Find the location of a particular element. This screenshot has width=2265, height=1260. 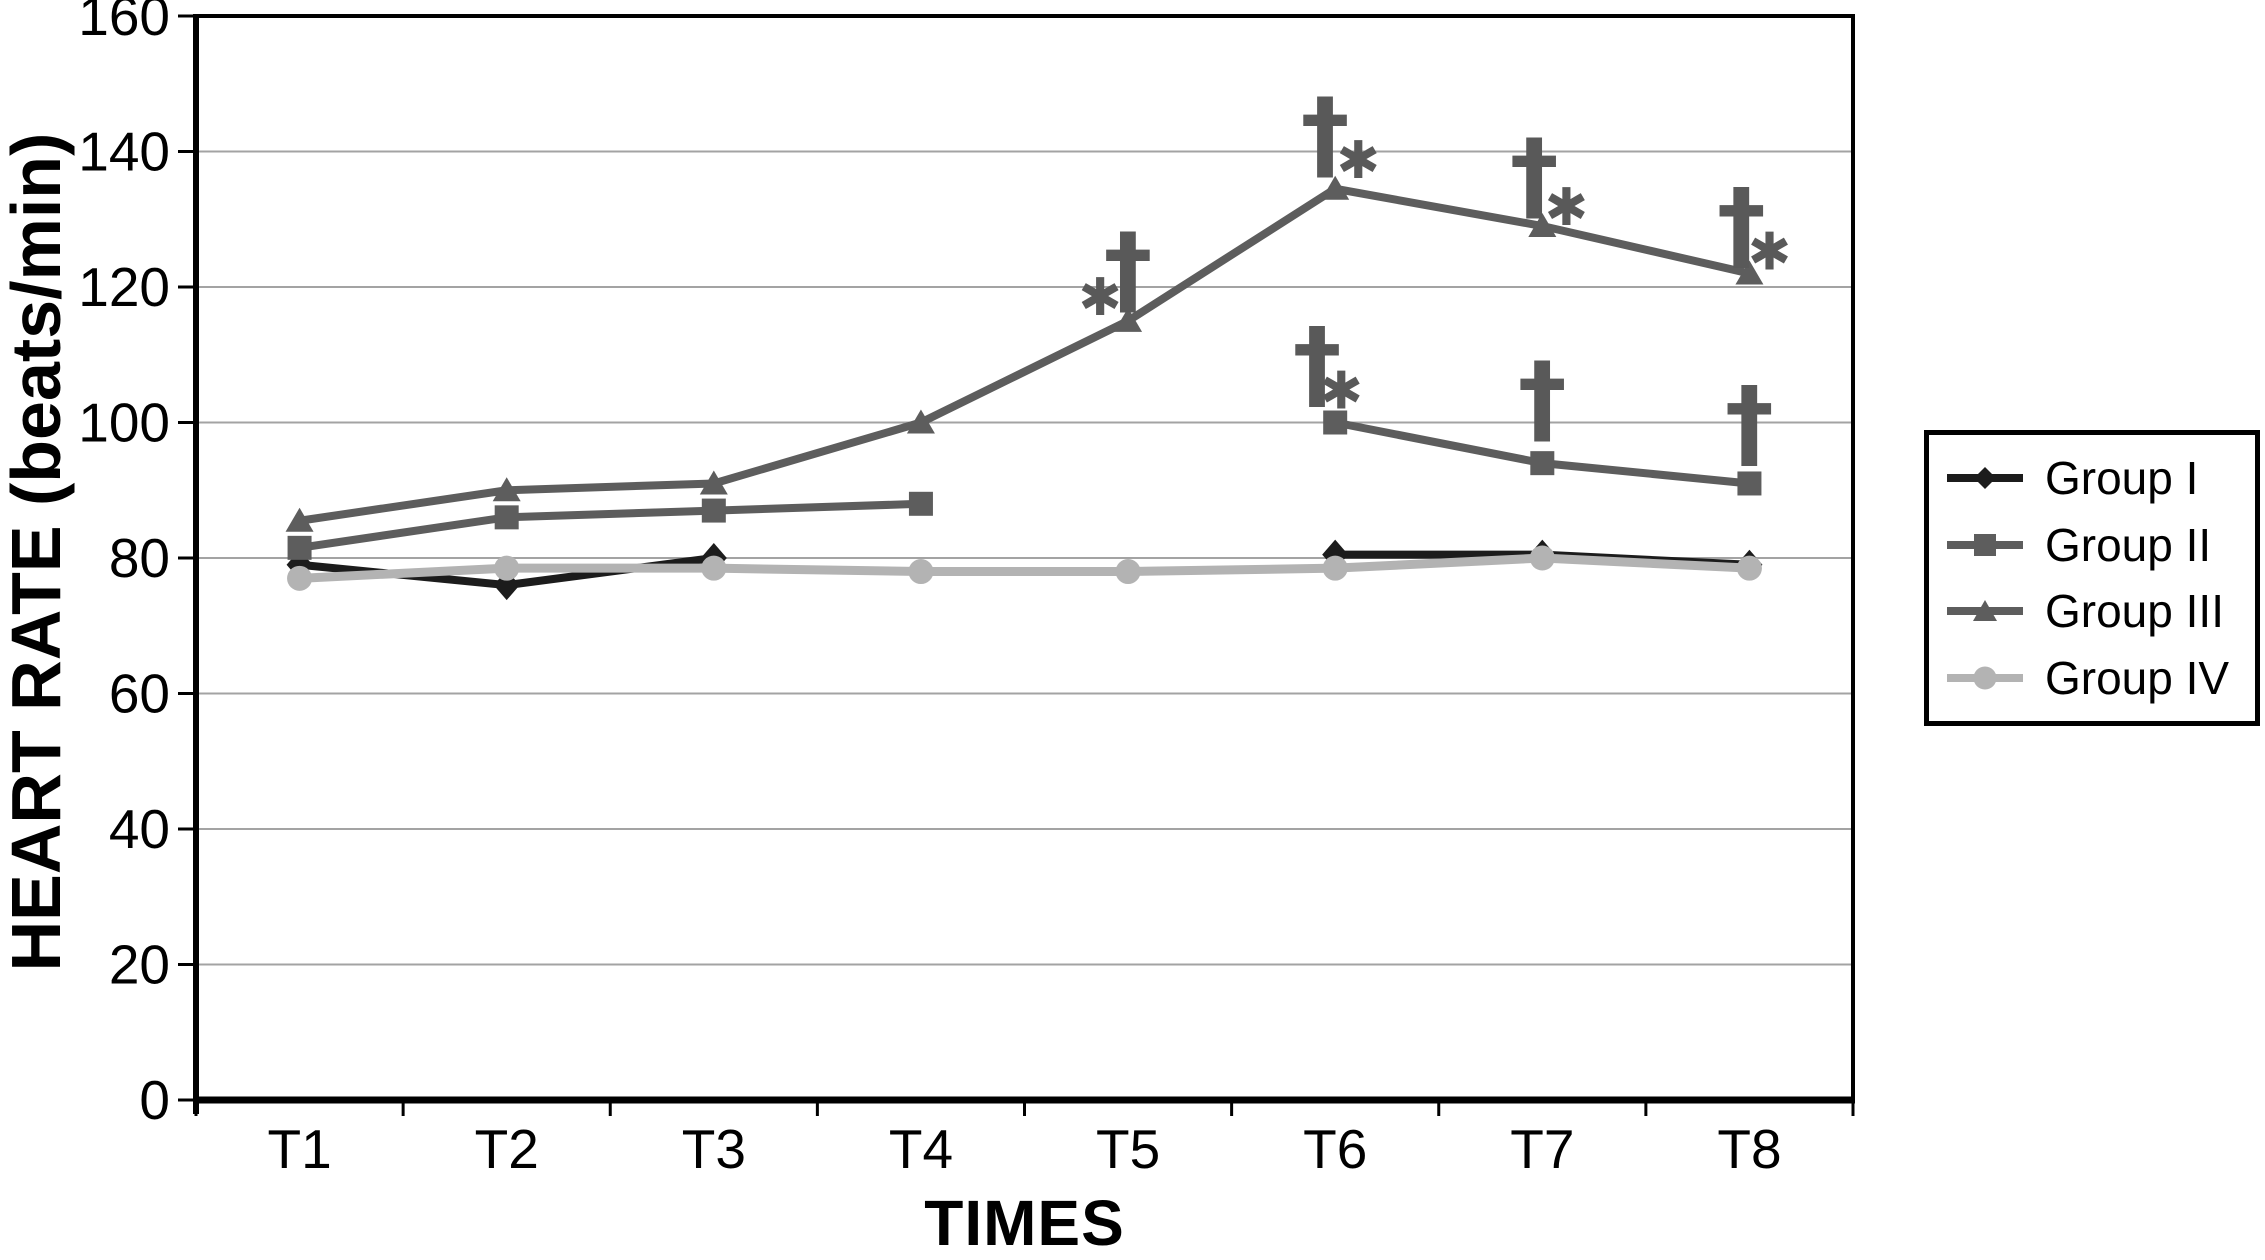

legend-label: Group IV is located at coordinates (2137, 677).